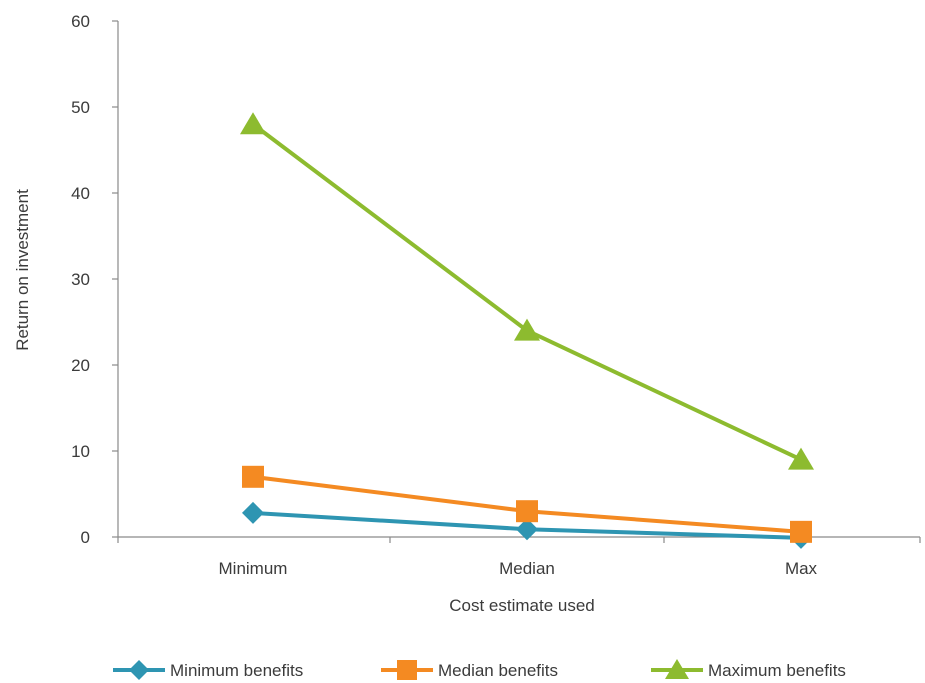  What do you see at coordinates (94, 279) in the screenshot?
I see `y-axis: 0 10 20 30 40 50 60` at bounding box center [94, 279].